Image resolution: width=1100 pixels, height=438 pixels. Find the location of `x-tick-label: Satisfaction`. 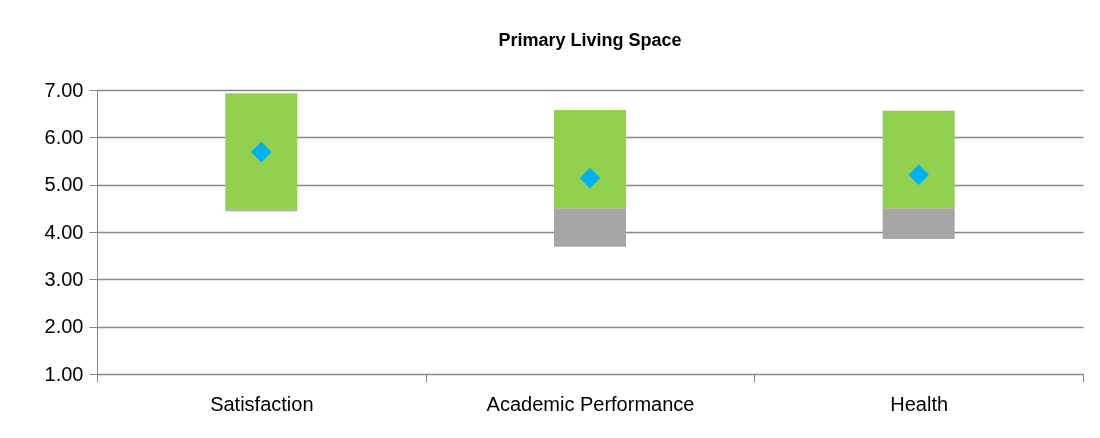

x-tick-label: Satisfaction is located at coordinates (262, 403).